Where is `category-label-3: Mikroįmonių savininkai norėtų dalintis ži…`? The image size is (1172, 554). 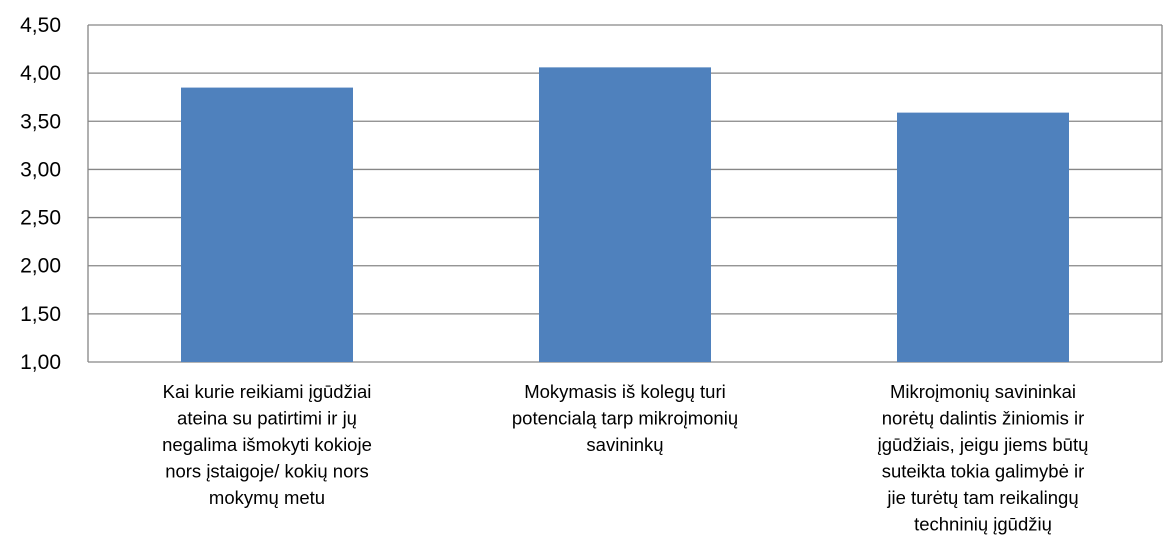 category-label-3: Mikroįmonių savininkai norėtų dalintis ži… is located at coordinates (983, 458).